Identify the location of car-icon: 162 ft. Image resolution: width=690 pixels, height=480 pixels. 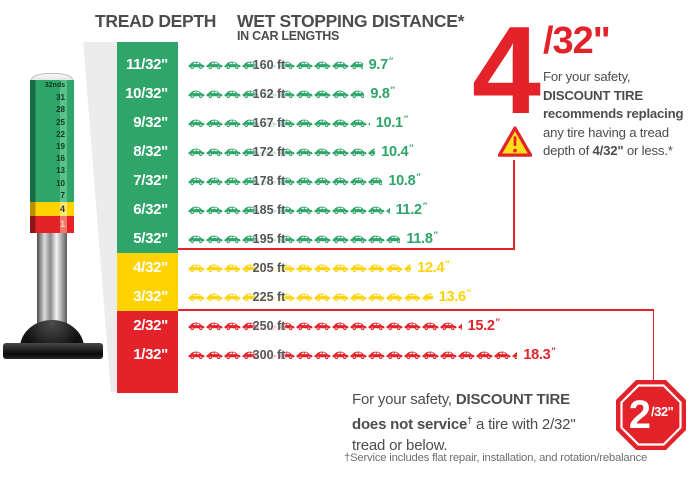
(269, 94).